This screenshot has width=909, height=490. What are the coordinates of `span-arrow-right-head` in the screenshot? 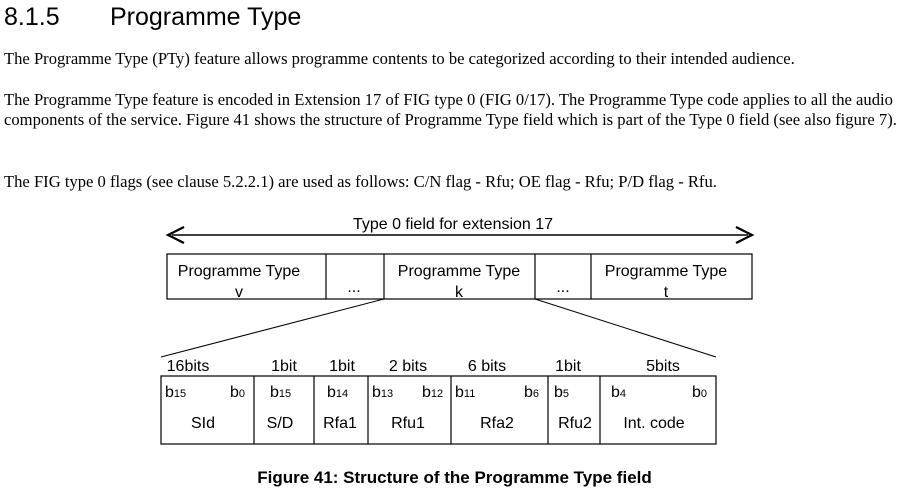 It's located at (745, 235).